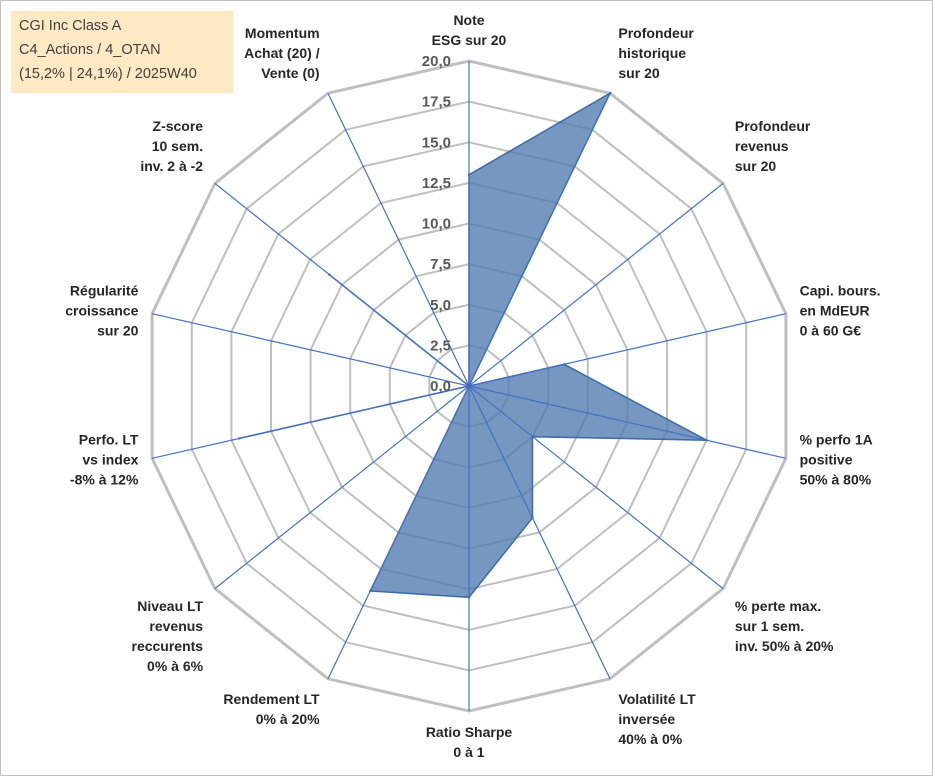  What do you see at coordinates (769, 626) in the screenshot?
I see `axis-label-line: sur 1 sem.` at bounding box center [769, 626].